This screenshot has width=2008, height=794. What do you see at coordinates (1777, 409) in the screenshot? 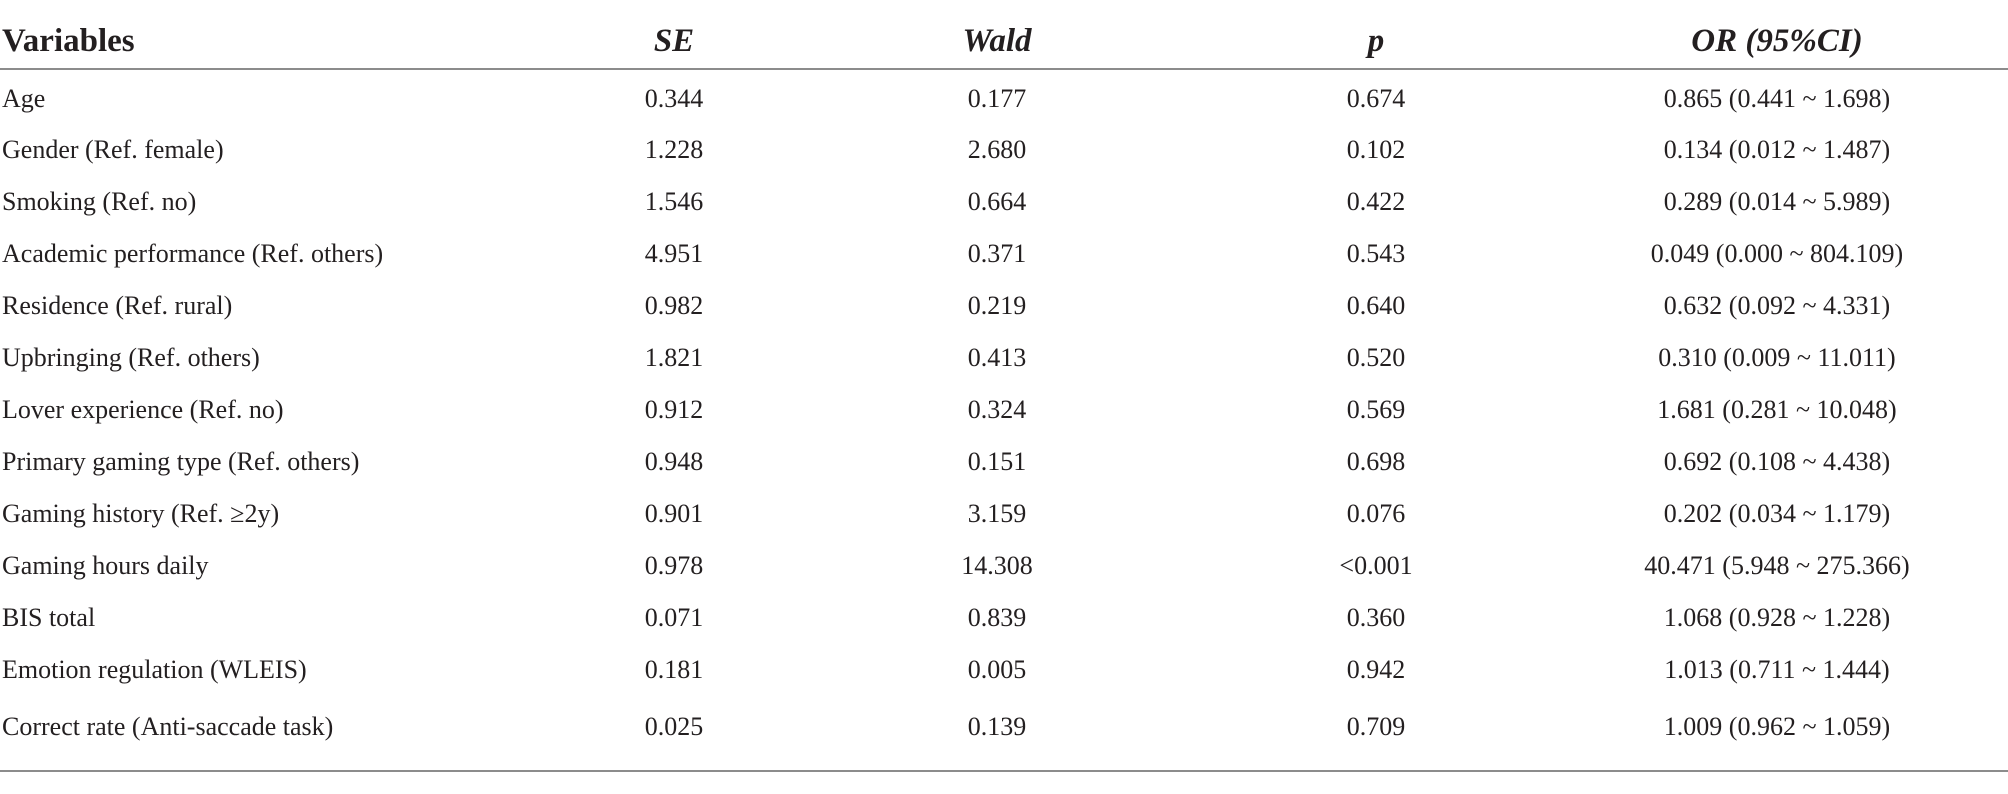
I see `cell-or-ci: 1.681 (0.281 ~ 10.048)` at bounding box center [1777, 409].